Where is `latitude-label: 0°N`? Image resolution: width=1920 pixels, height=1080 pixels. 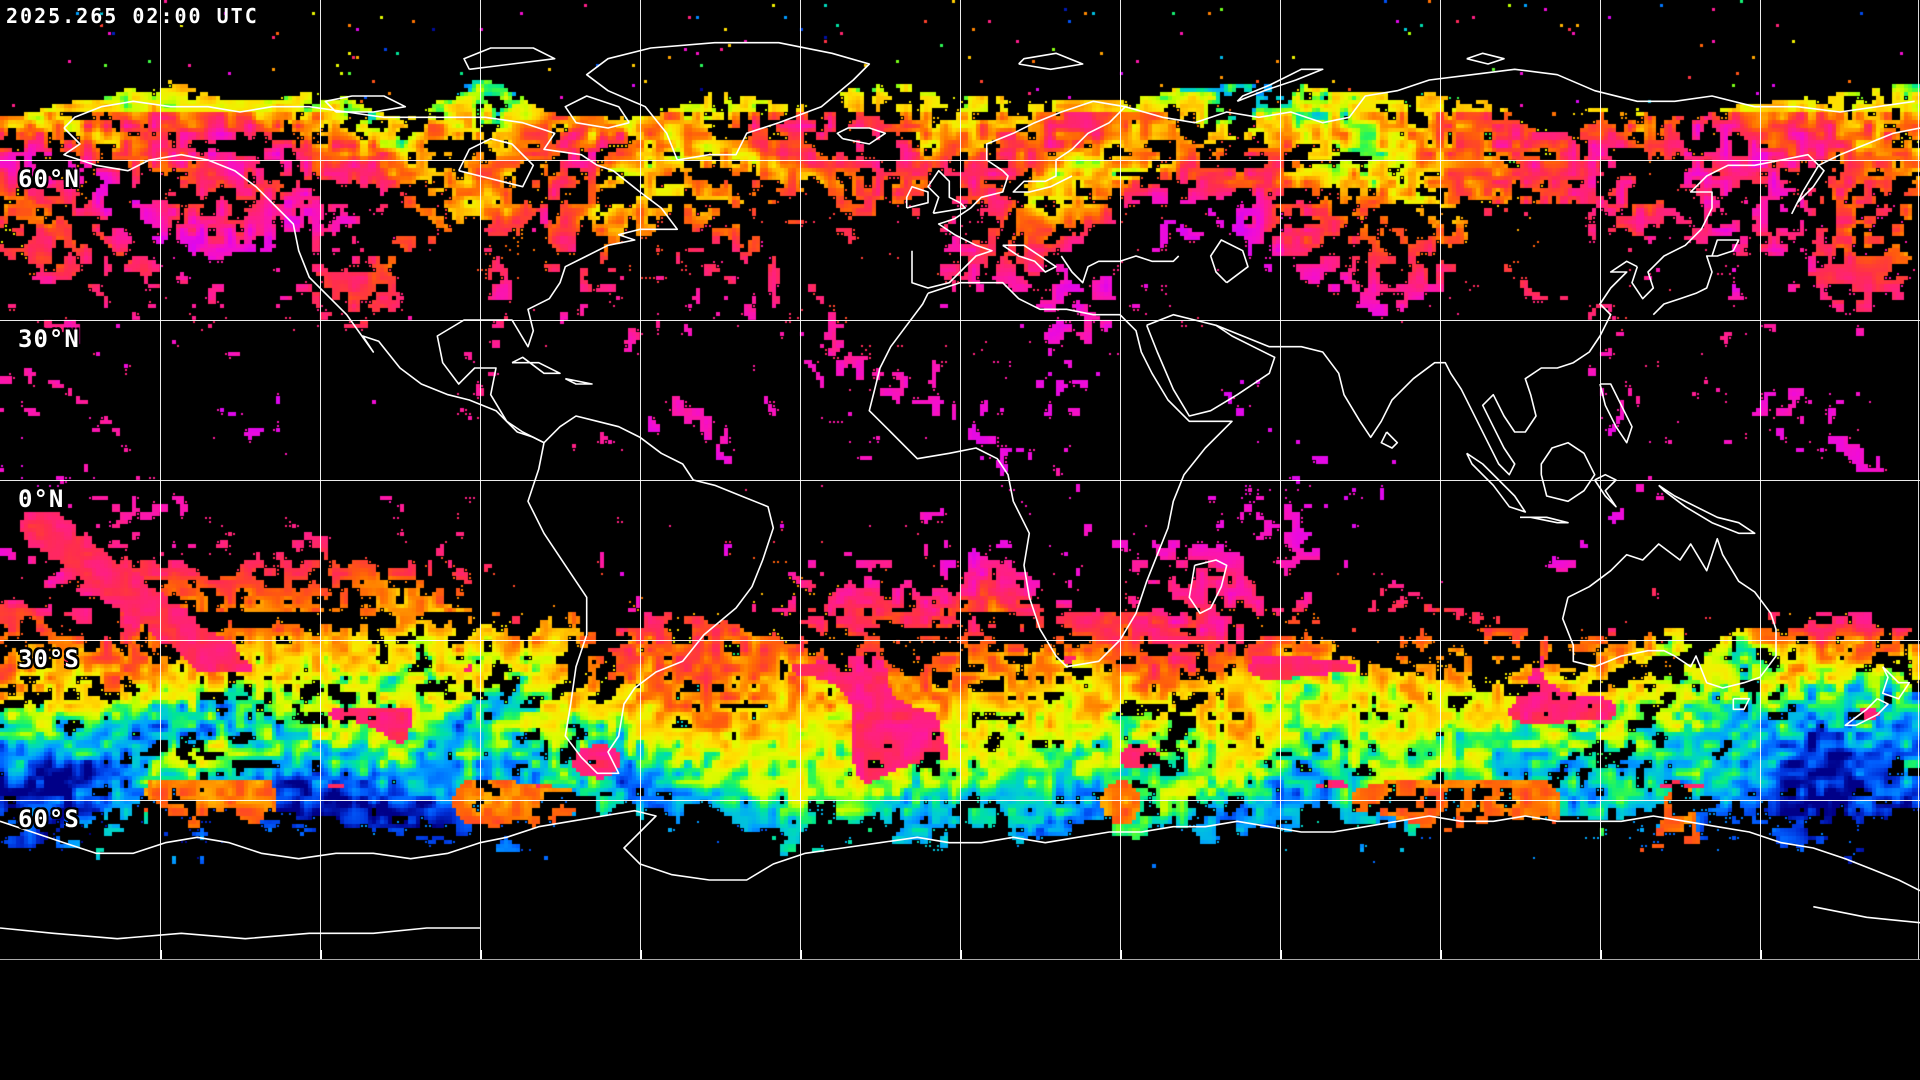
latitude-label: 0°N is located at coordinates (41, 499).